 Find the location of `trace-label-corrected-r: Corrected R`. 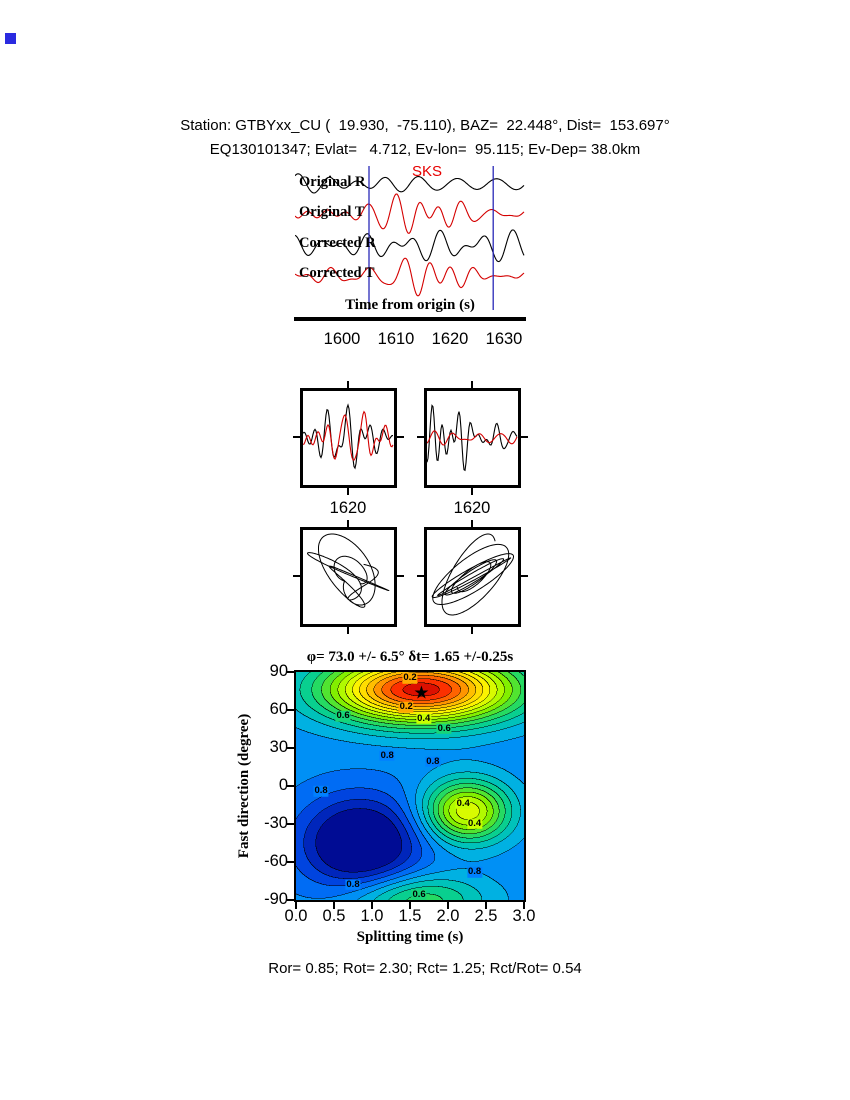

trace-label-corrected-r: Corrected R is located at coordinates (337, 243).